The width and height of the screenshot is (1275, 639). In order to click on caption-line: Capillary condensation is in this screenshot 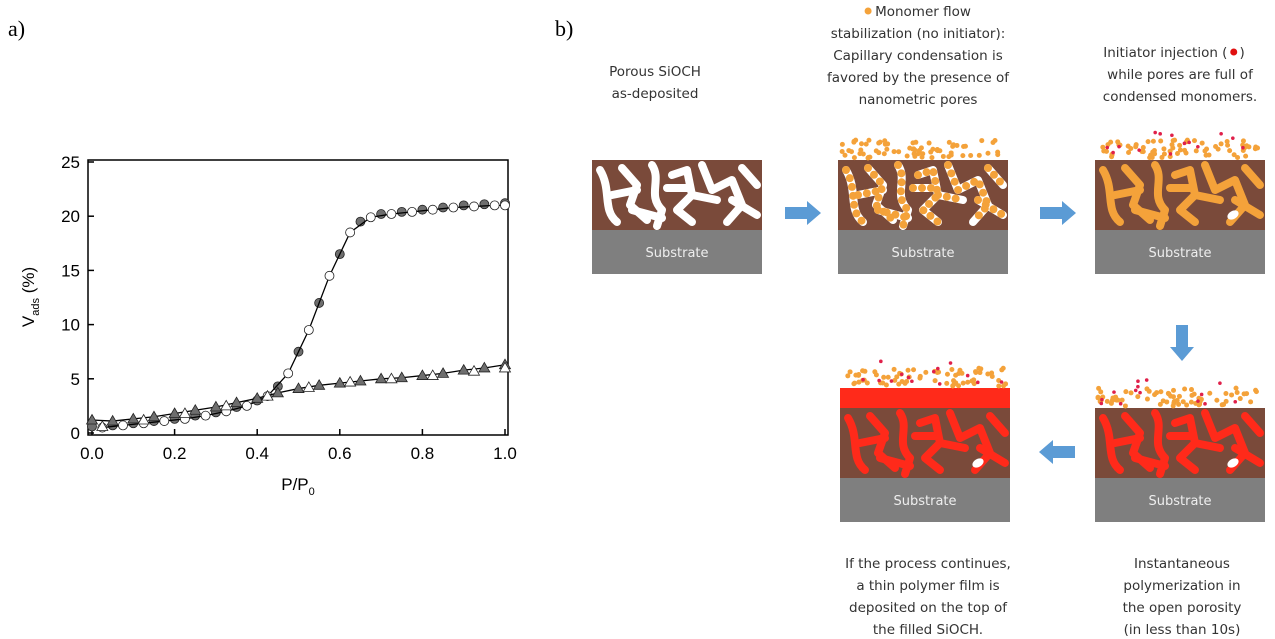, I will do `click(918, 56)`.